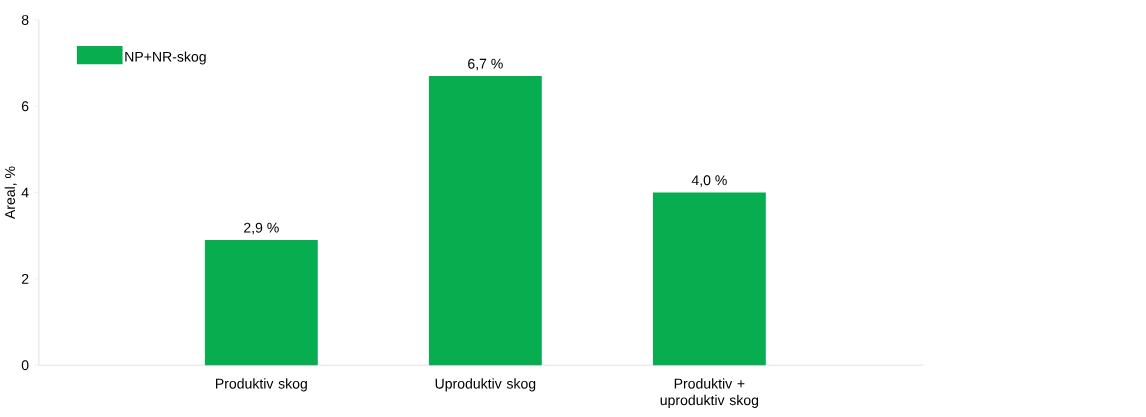 The height and width of the screenshot is (417, 1146). I want to click on y-tick-label: 6, so click(25, 106).